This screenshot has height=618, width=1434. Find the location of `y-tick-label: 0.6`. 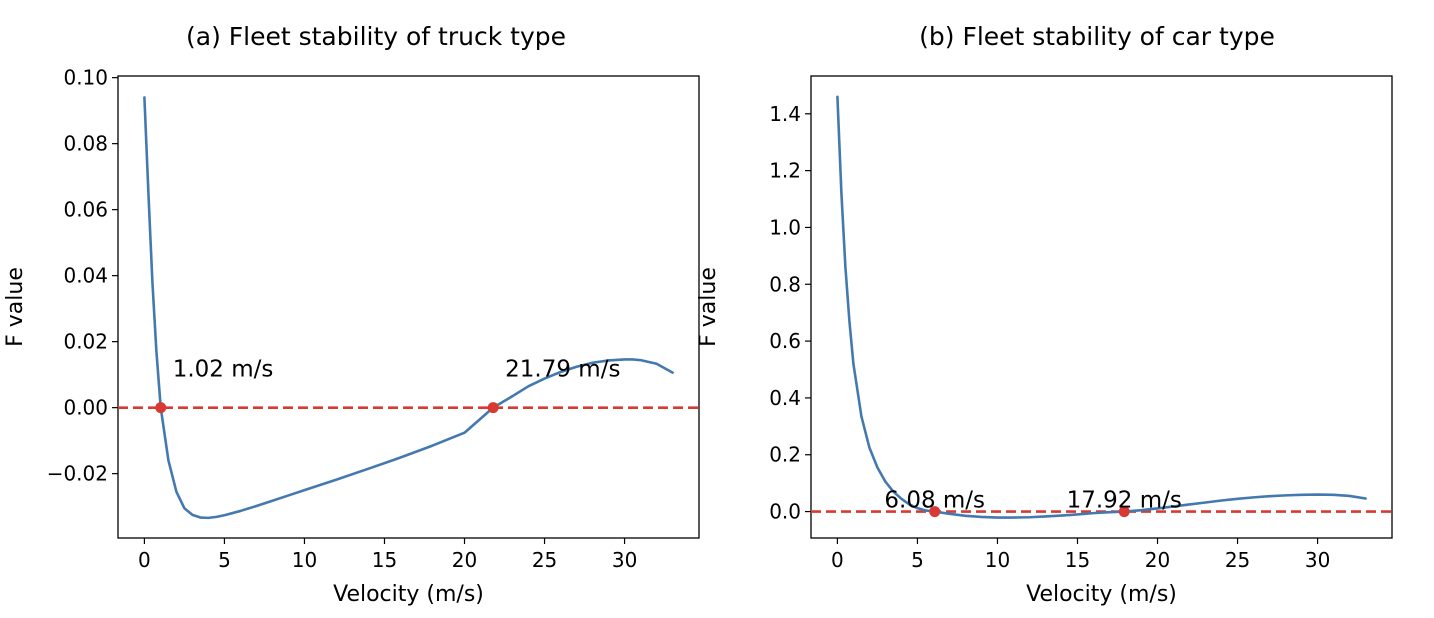

y-tick-label: 0.6 is located at coordinates (785, 341).